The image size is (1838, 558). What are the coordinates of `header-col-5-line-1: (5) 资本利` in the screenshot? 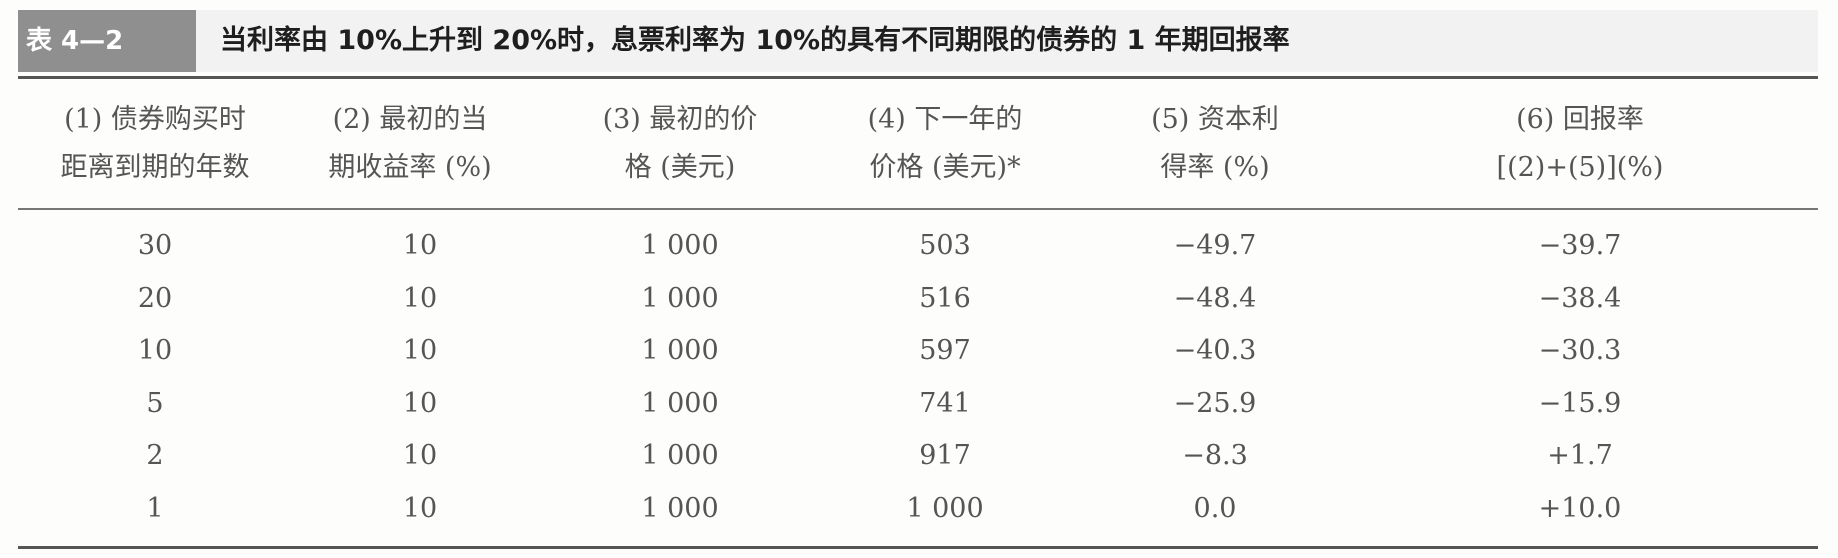 It's located at (1215, 119).